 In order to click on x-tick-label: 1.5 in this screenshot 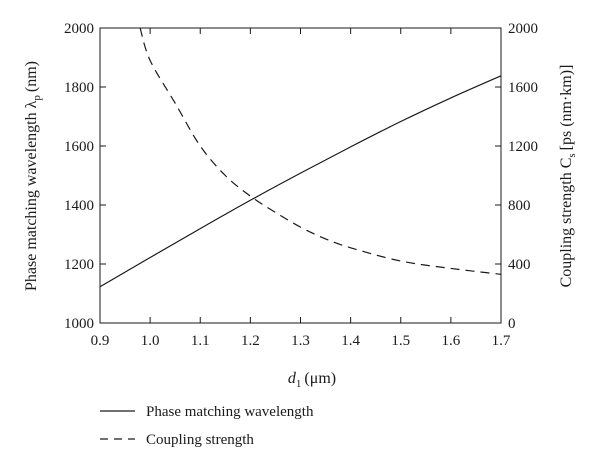, I will do `click(400, 341)`.